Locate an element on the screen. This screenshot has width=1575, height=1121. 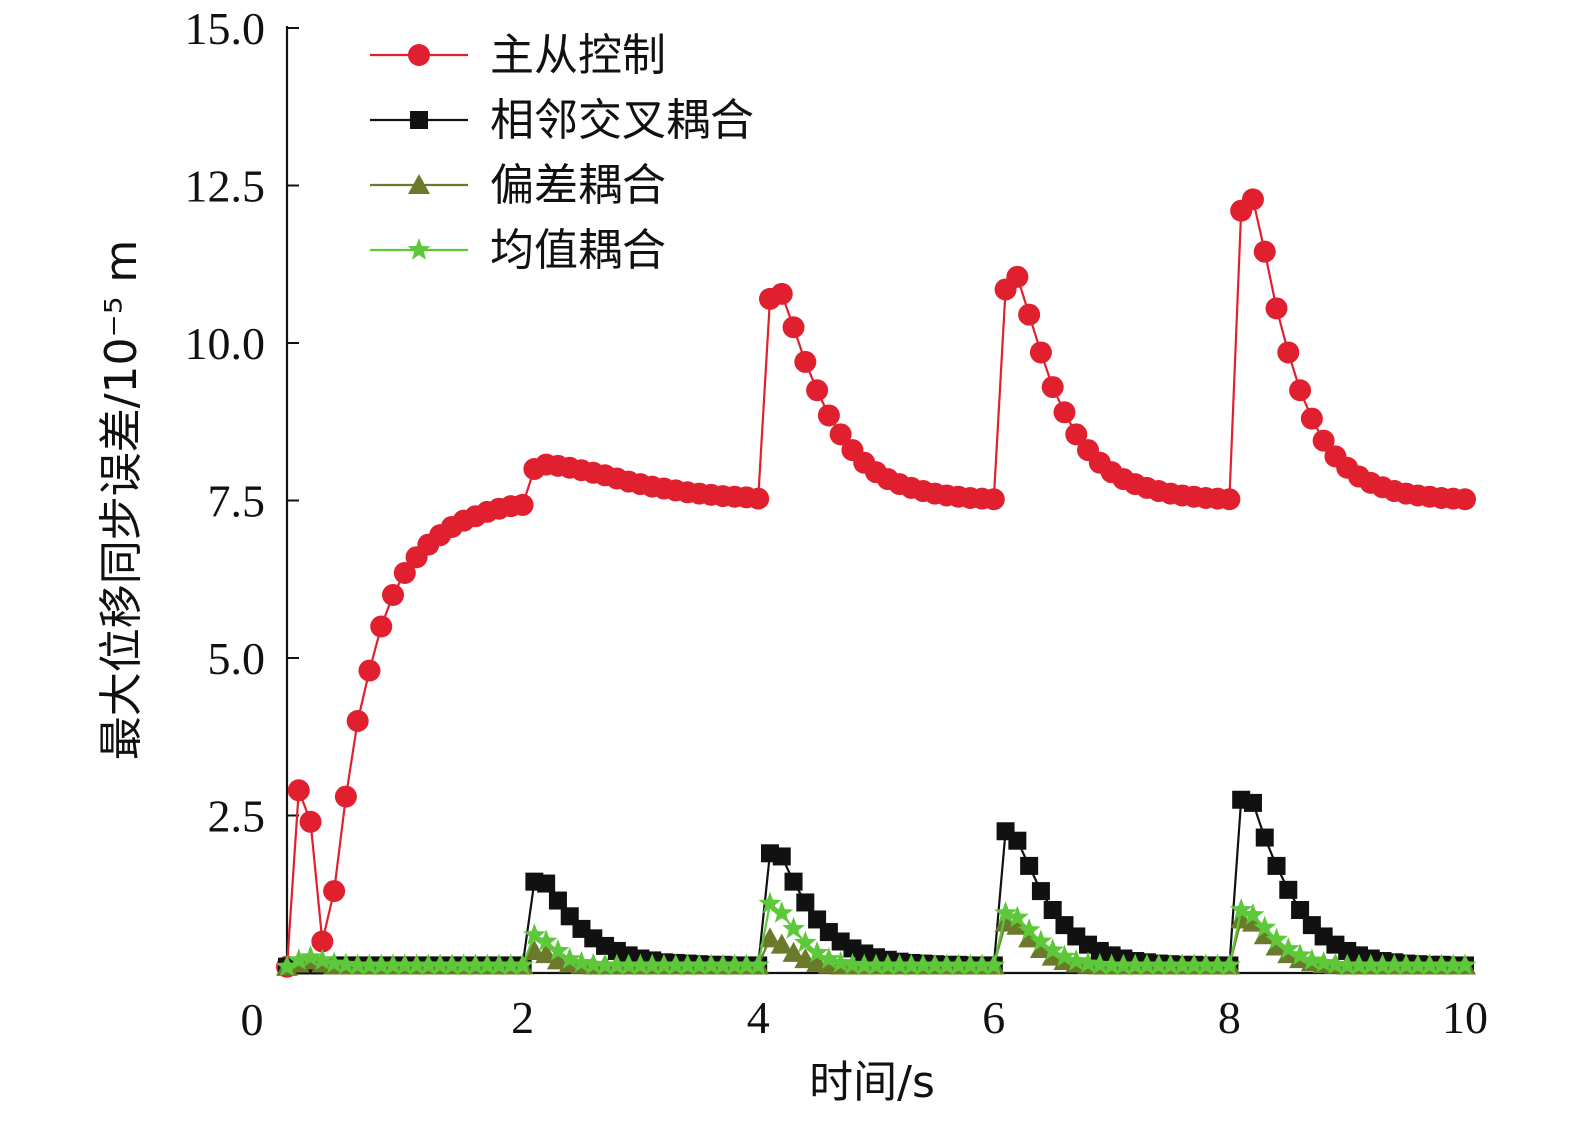
y-tick-label: 10.0 is located at coordinates (225, 343).